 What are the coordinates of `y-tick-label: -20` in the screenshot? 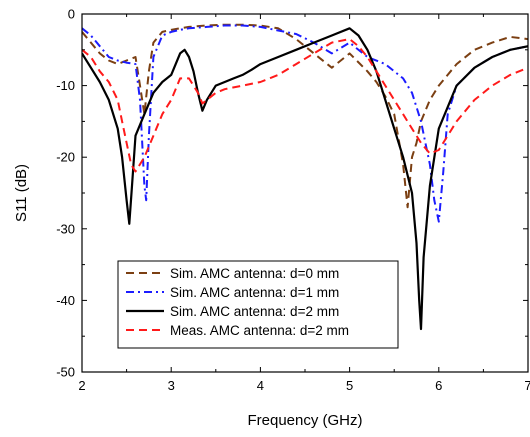 It's located at (65, 157).